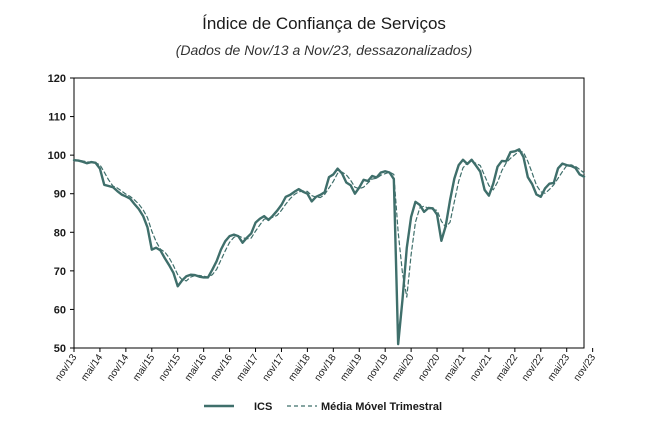 This screenshot has height=437, width=648. I want to click on x-tick-label: mai/21, so click(455, 367).